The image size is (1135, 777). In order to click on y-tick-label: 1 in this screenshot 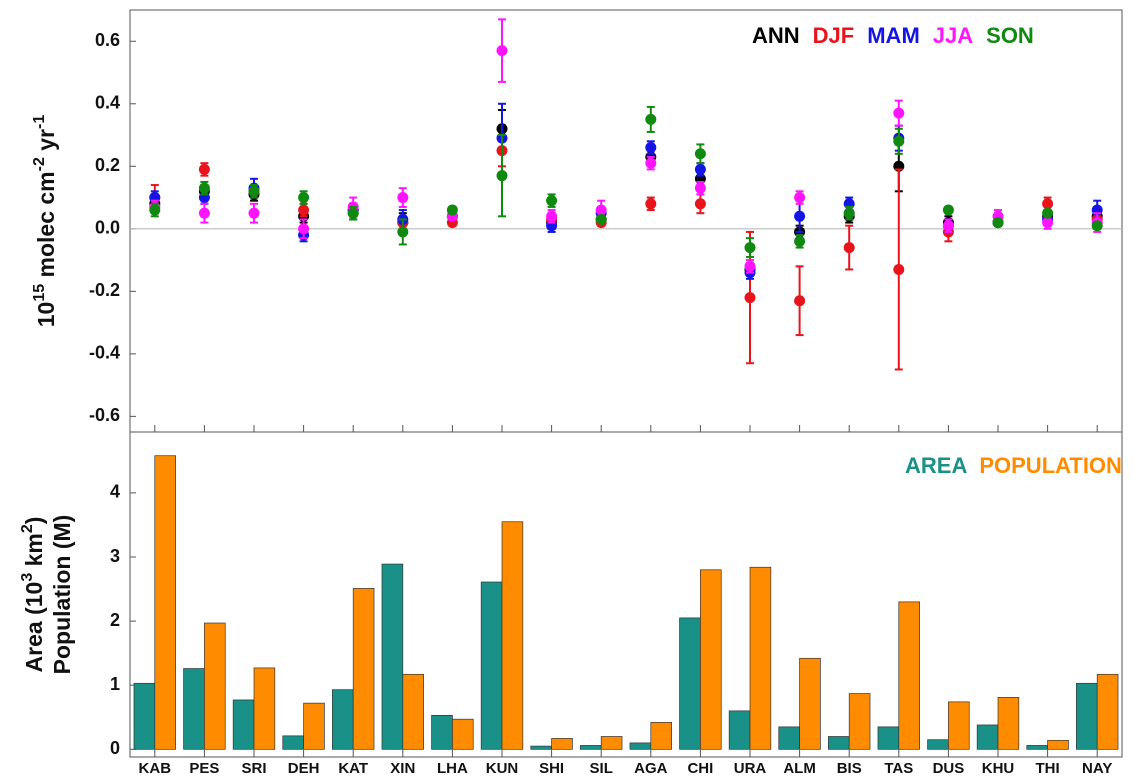, I will do `click(115, 684)`.